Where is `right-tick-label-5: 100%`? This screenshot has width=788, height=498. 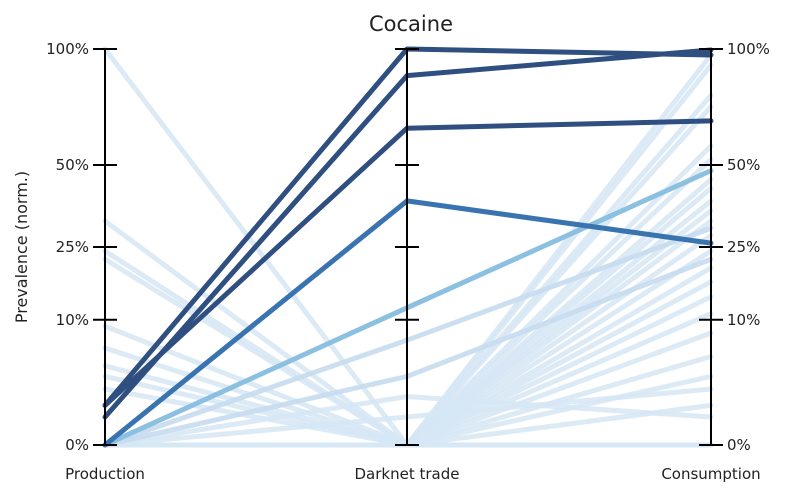
right-tick-label-5: 100% is located at coordinates (748, 49).